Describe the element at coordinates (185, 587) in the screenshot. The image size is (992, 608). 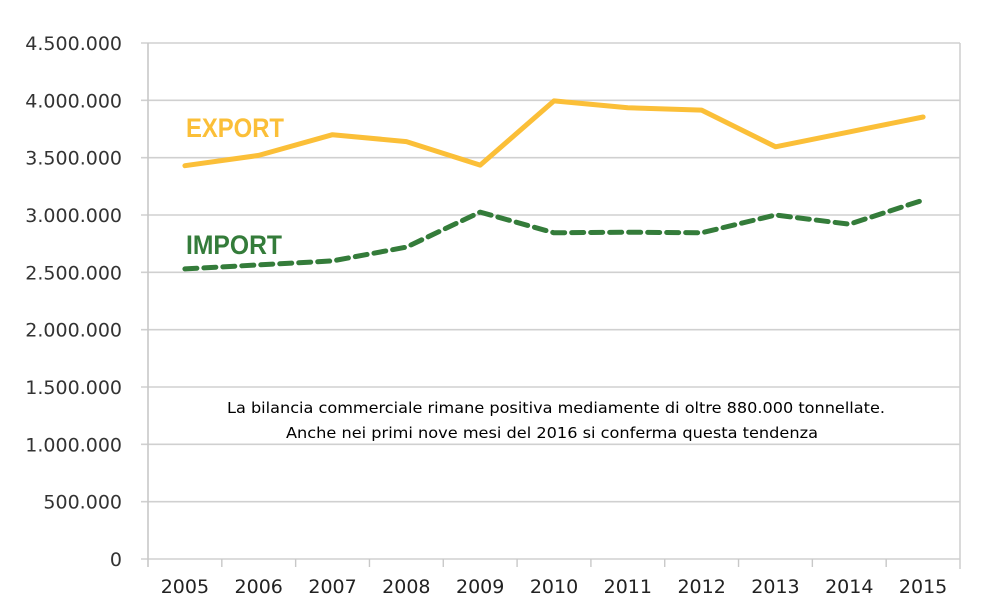
I see `x-tick-label: 2005` at that location.